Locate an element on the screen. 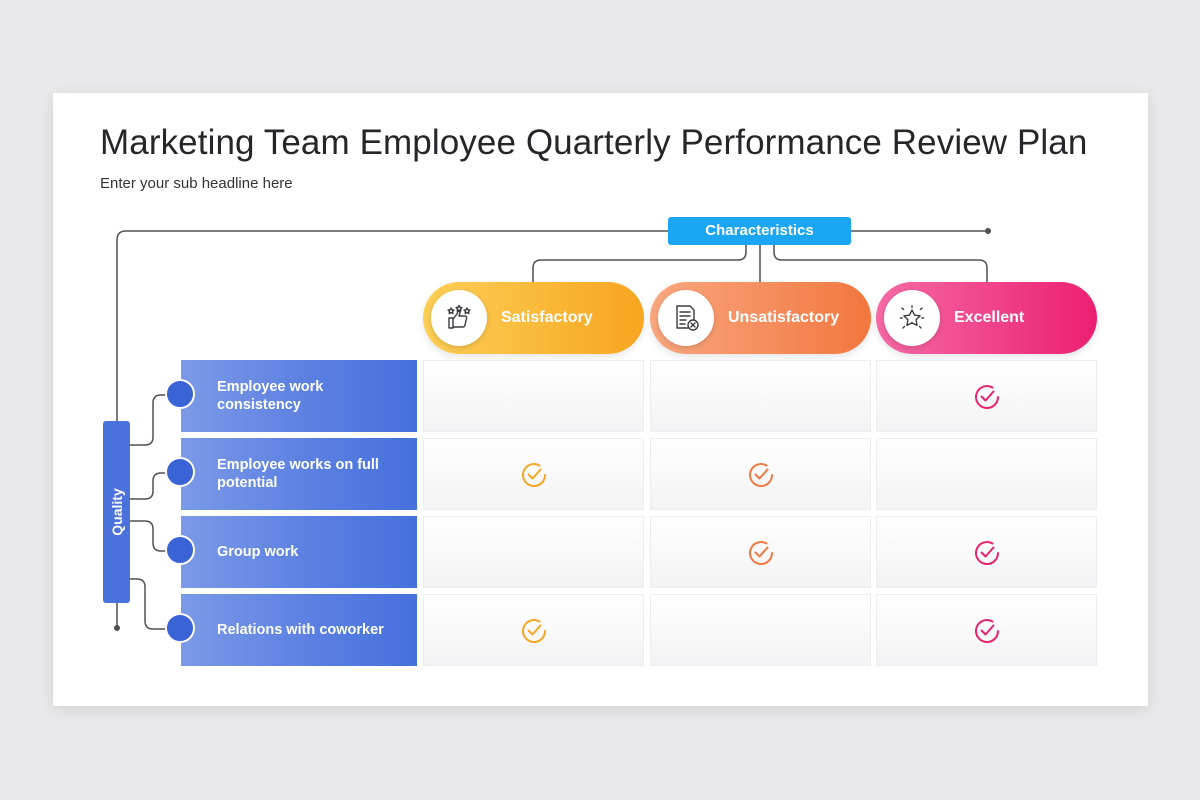 The image size is (1200, 800). quality-label: Quality is located at coordinates (116, 512).